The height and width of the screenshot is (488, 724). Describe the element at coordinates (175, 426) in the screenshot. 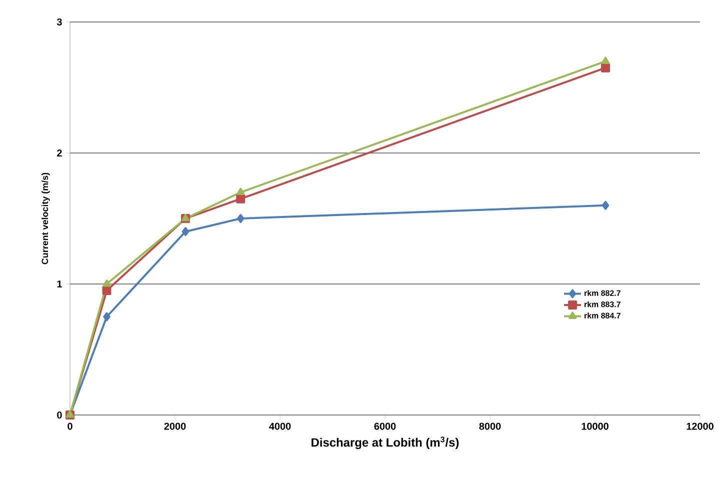

I see `x-tick-label: 2000` at that location.